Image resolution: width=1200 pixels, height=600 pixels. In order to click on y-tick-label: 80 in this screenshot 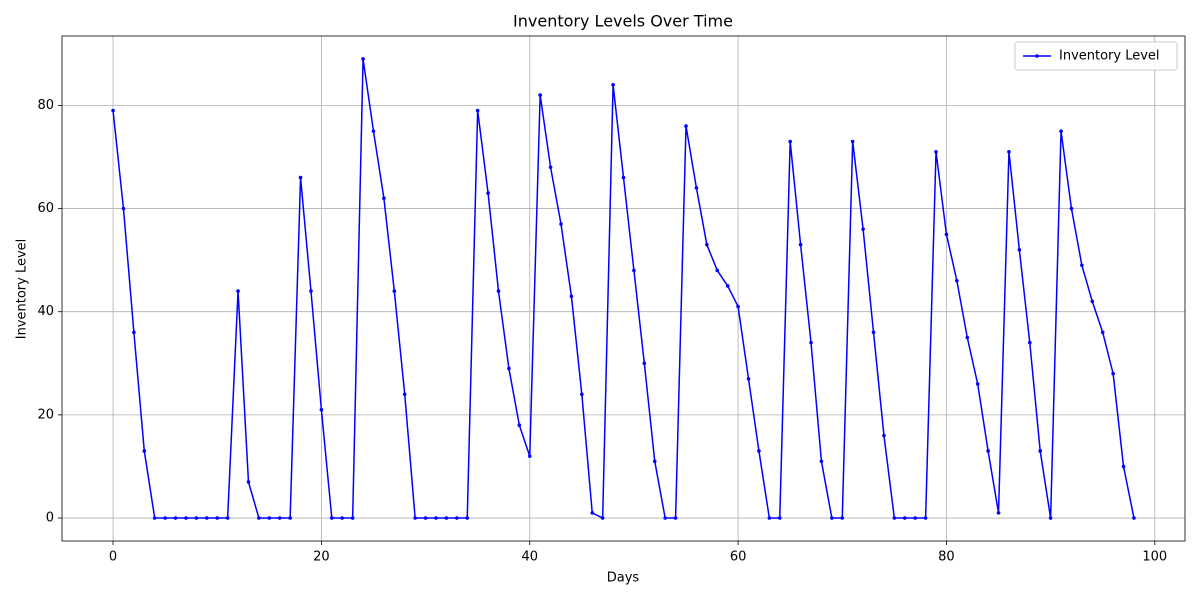, I will do `click(45, 105)`.